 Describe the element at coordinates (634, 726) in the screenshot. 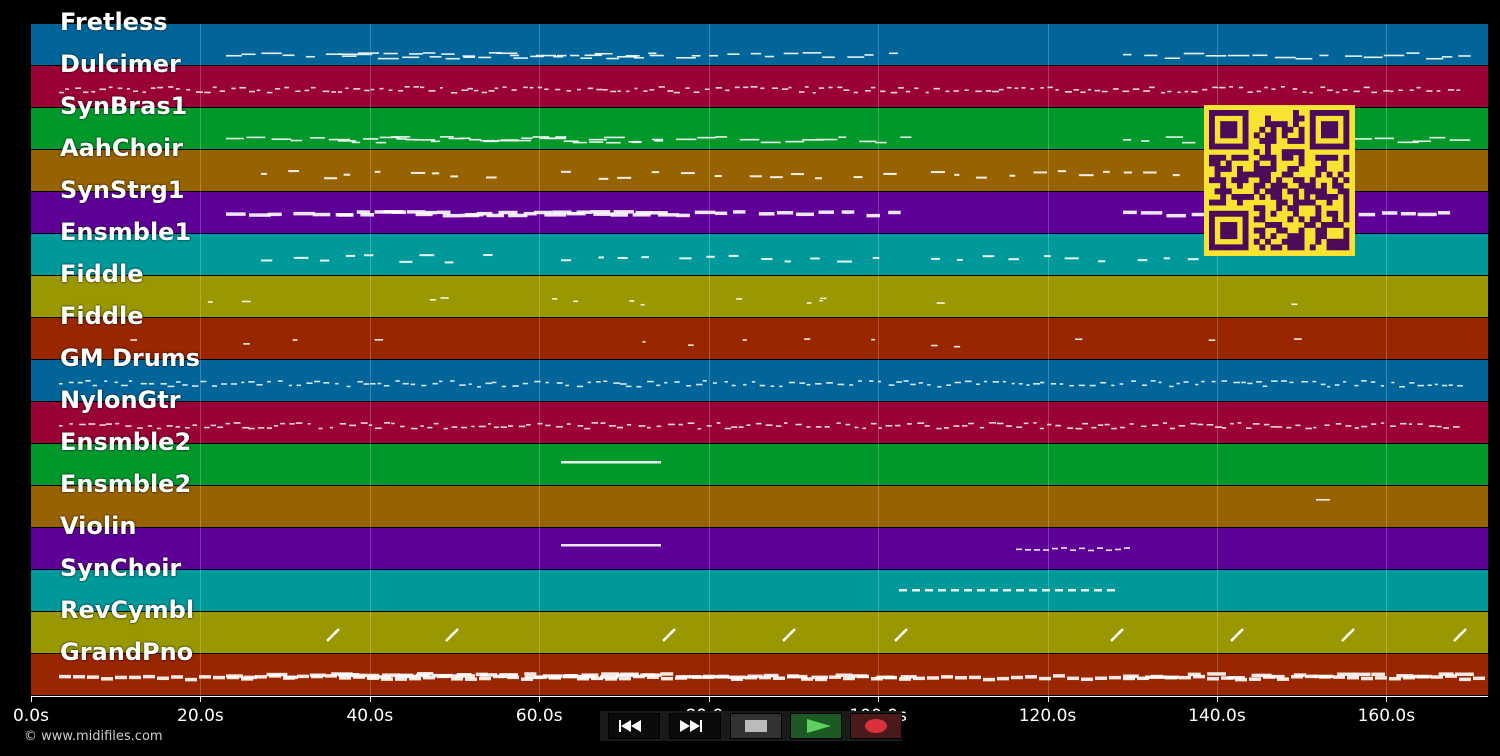

I see `rewind-button` at that location.